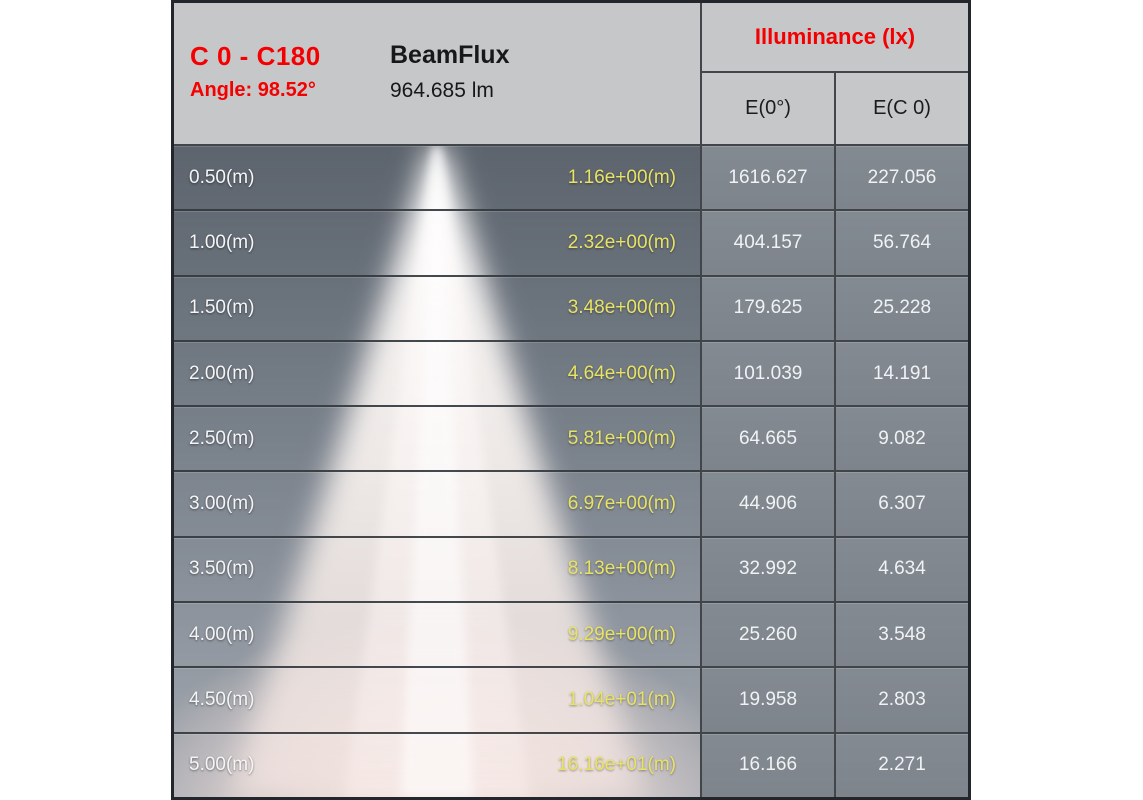 The height and width of the screenshot is (800, 1143). I want to click on e0-value: 44.906, so click(768, 504).